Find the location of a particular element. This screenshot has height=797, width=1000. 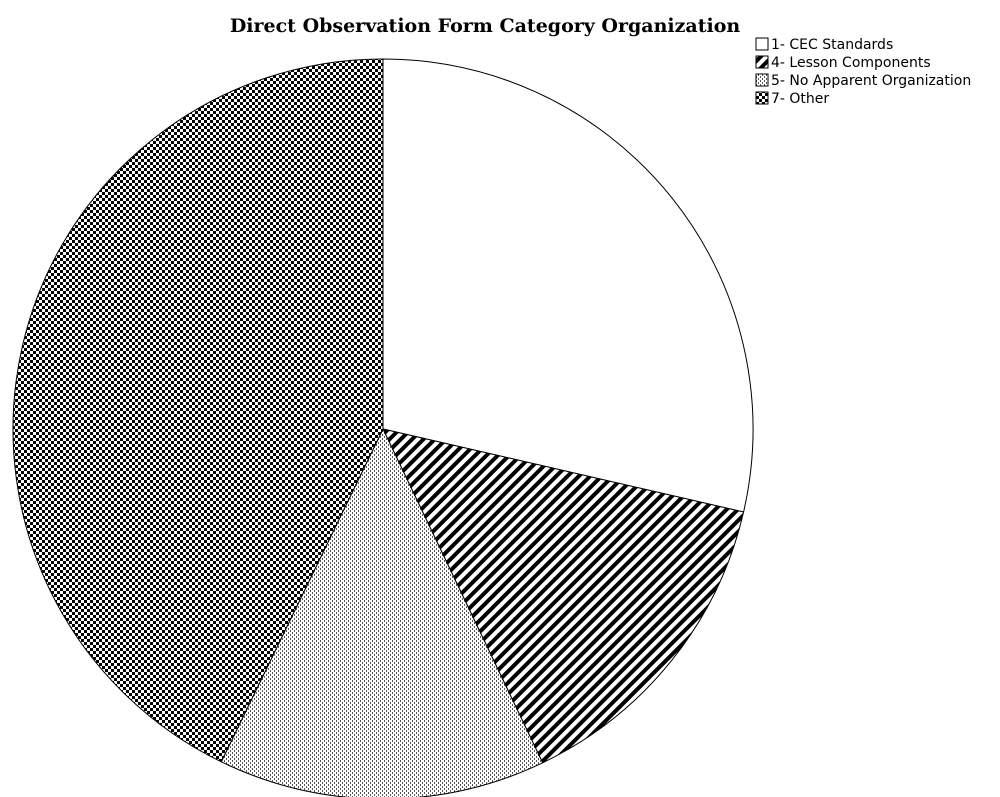

legend-label: 1- CEC Standards is located at coordinates (832, 45).